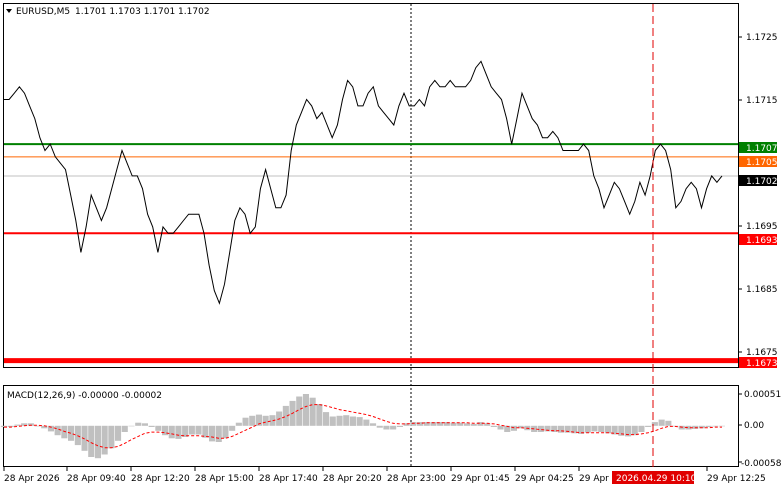 This screenshot has width=781, height=489. I want to click on price-axis: 1.1725 1.1715 1.1695 1.1685 1.1675, so click(758, 195).